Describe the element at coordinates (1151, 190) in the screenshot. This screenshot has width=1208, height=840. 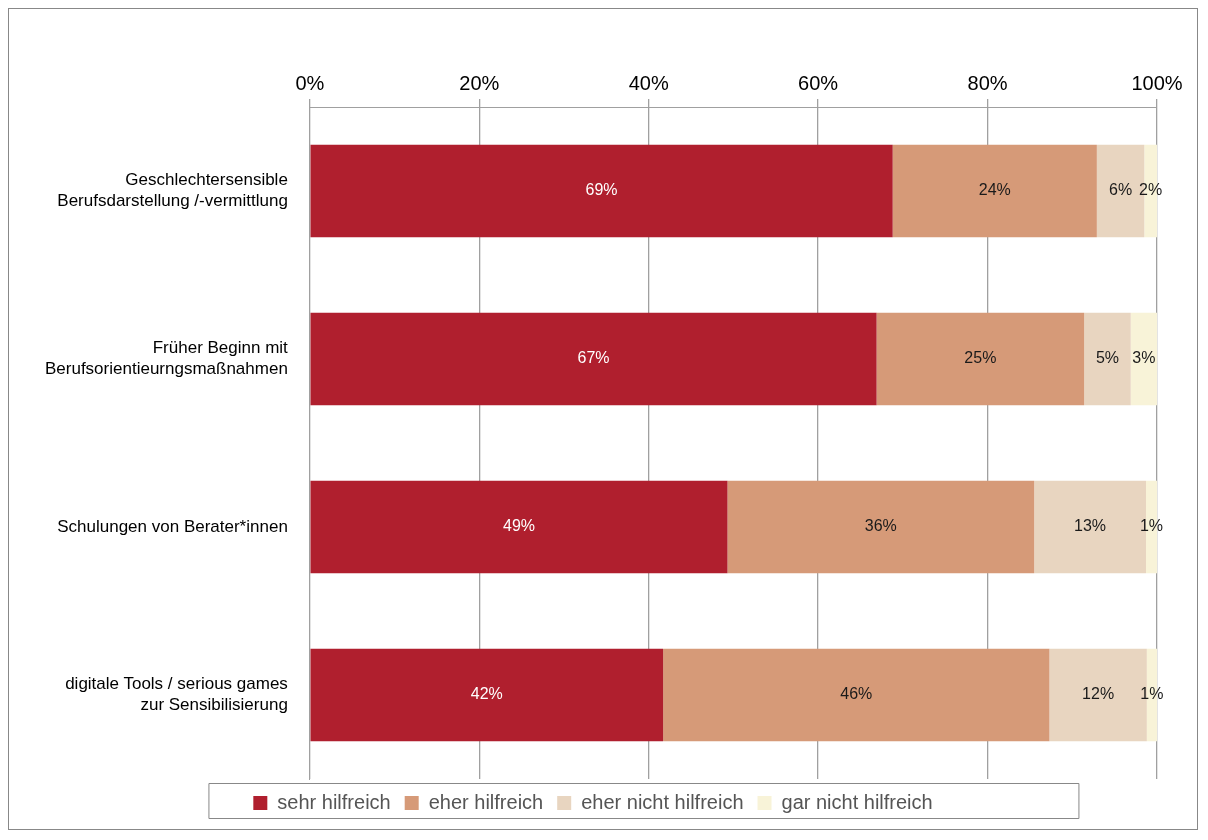
I see `data-label: 2%` at that location.